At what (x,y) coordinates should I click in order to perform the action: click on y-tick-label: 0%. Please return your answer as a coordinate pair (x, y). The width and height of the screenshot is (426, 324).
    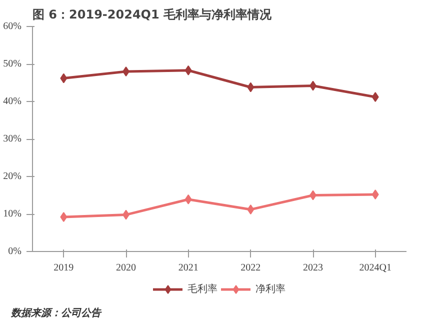
    Looking at the image, I should click on (15, 251).